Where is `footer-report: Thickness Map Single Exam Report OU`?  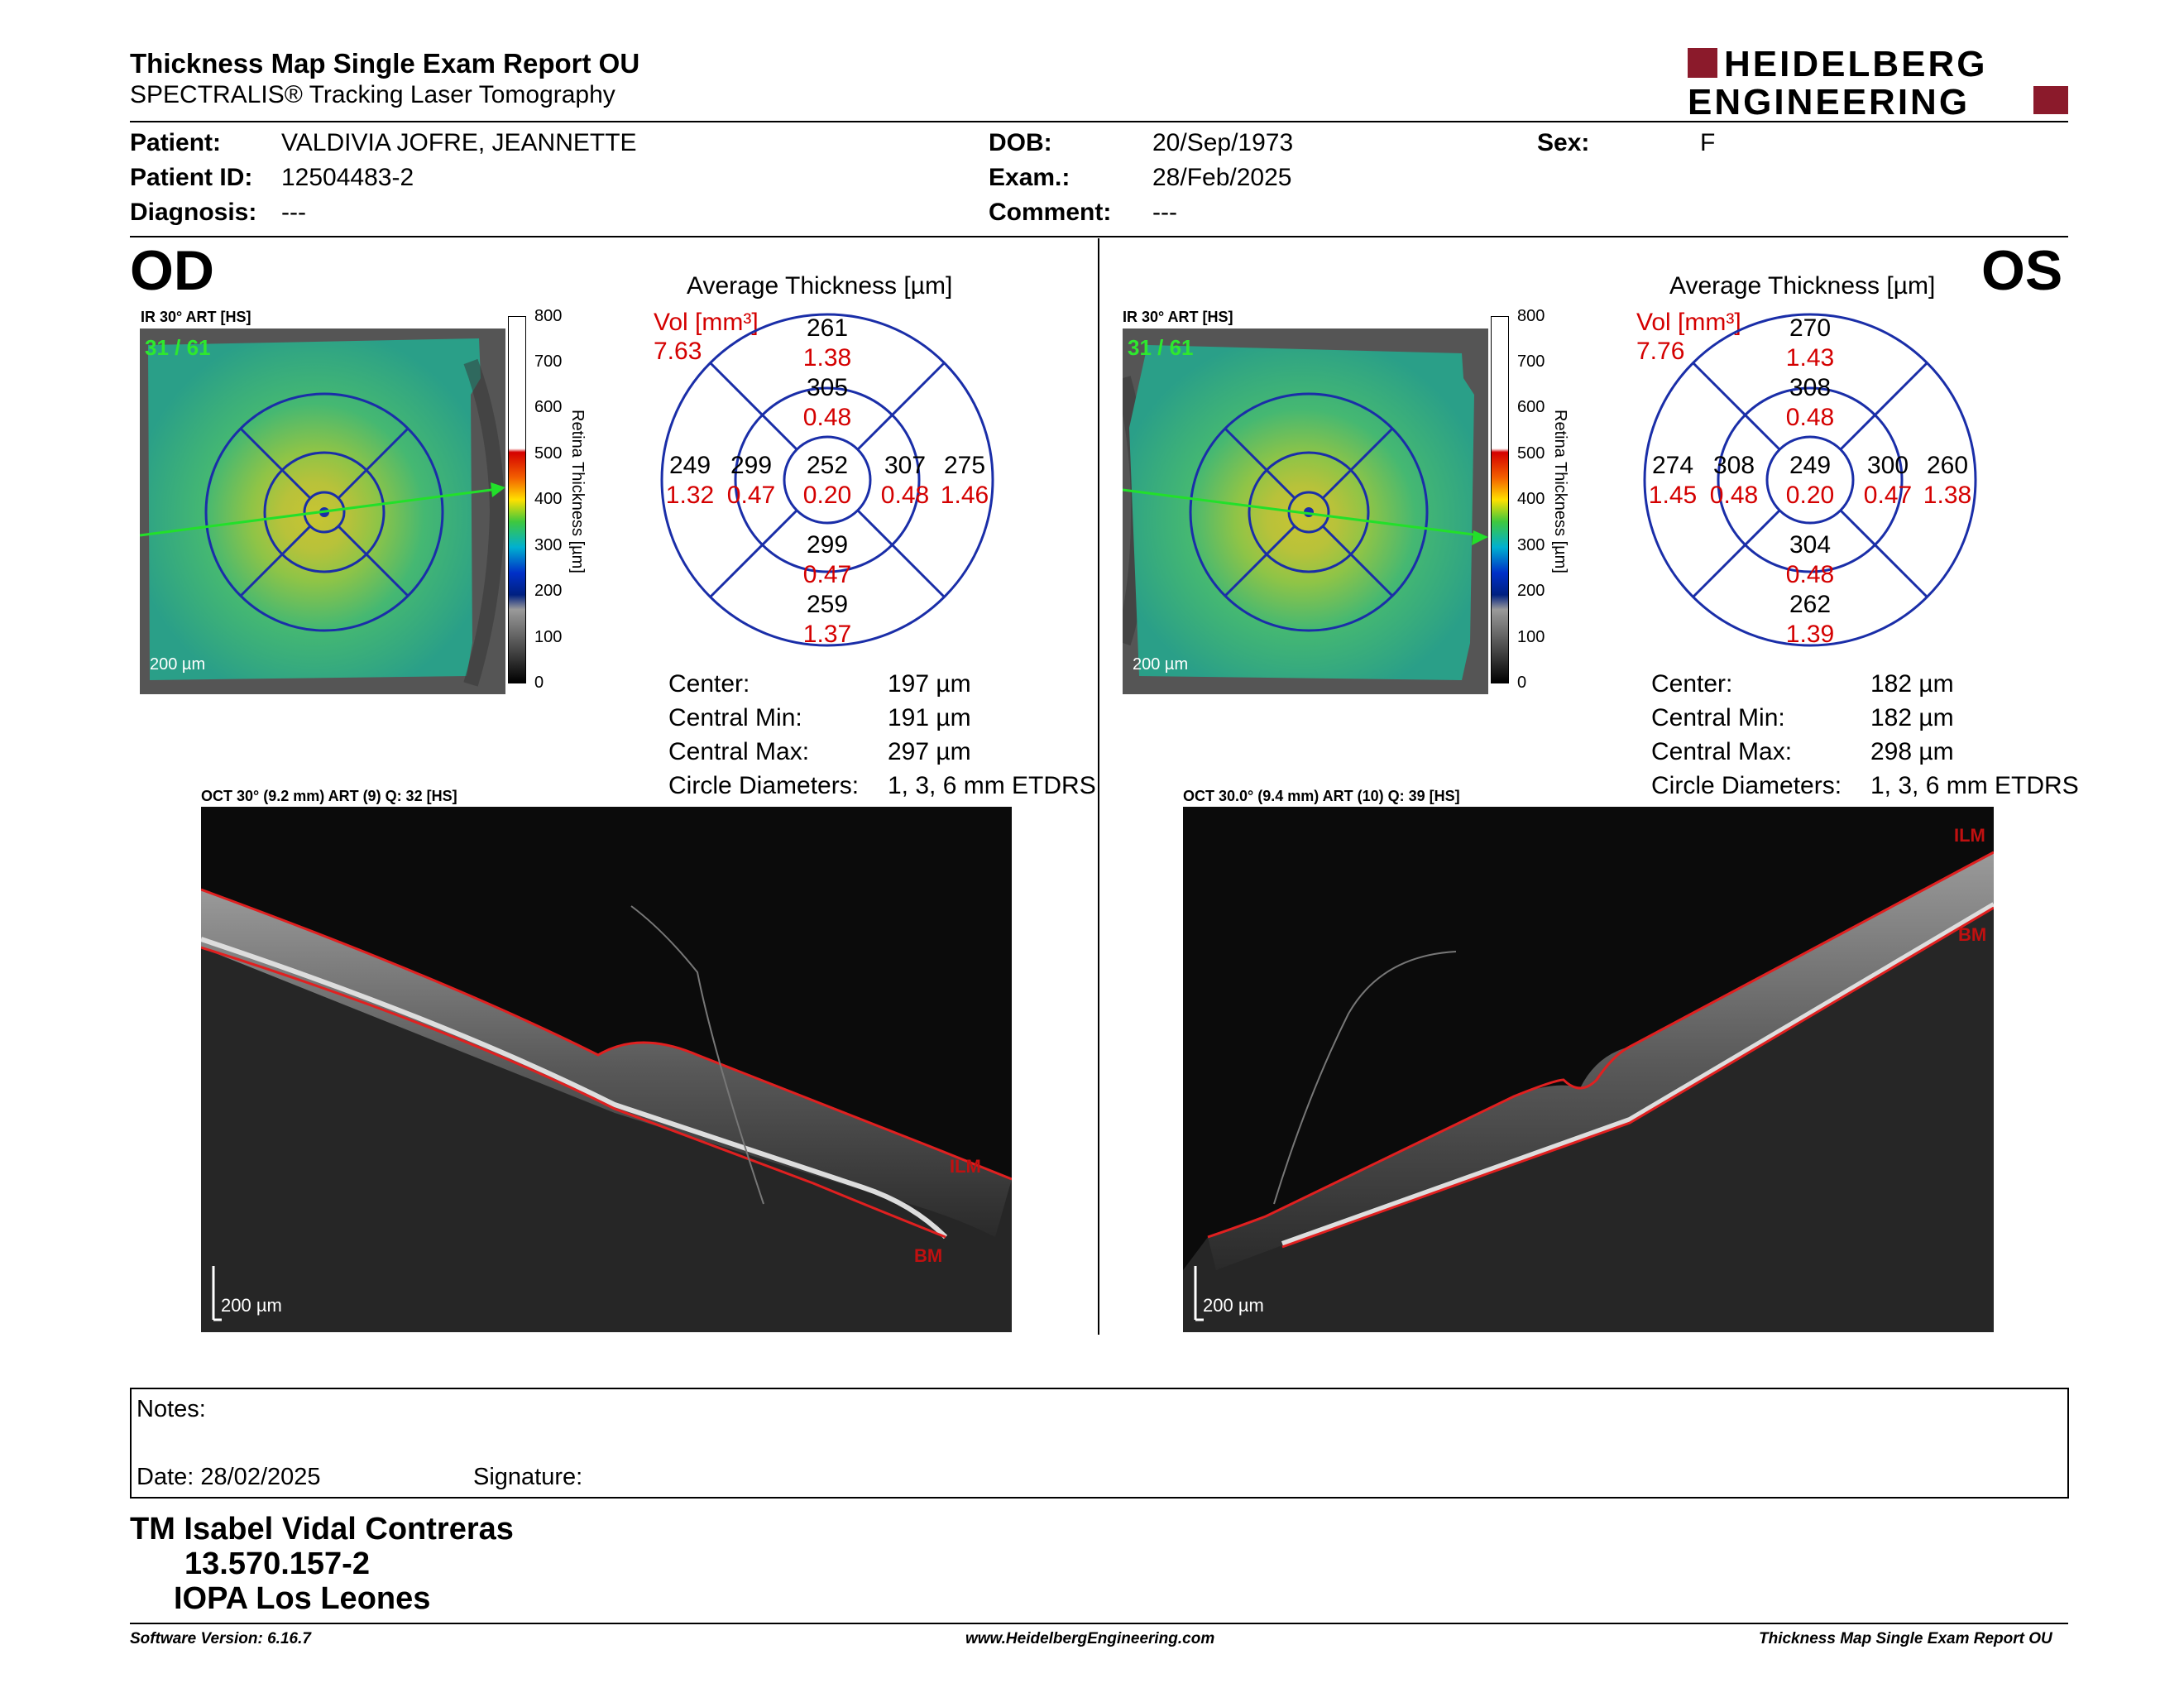
footer-report: Thickness Map Single Exam Report OU is located at coordinates (1905, 1638).